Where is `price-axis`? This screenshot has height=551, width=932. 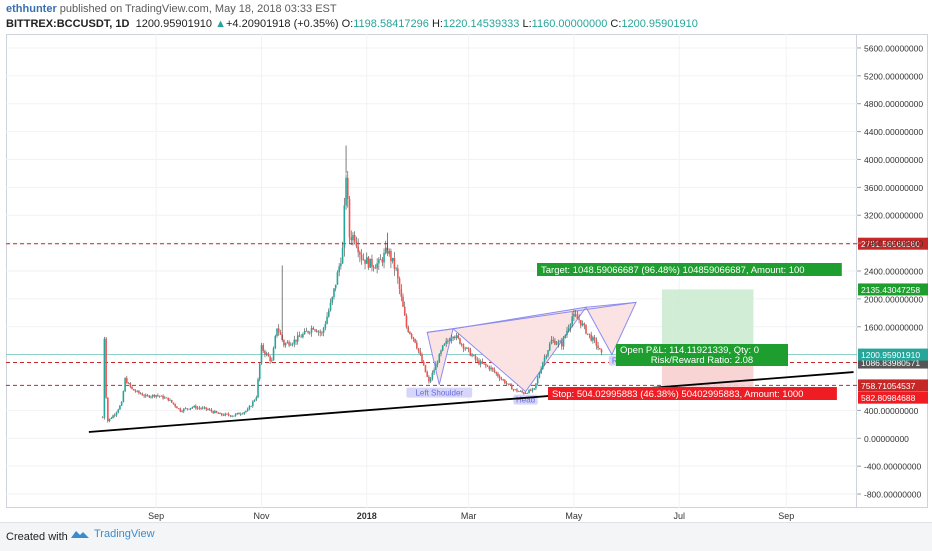
price-axis is located at coordinates (892, 271).